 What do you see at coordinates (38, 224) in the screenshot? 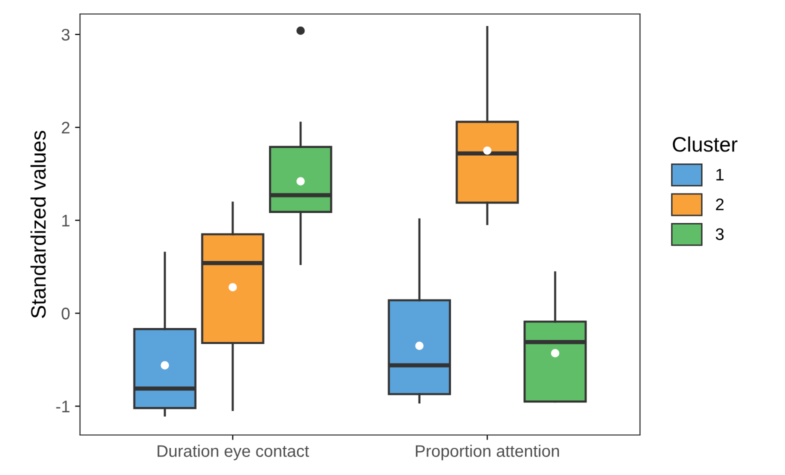
I see `y-axis-title: Standardized values` at bounding box center [38, 224].